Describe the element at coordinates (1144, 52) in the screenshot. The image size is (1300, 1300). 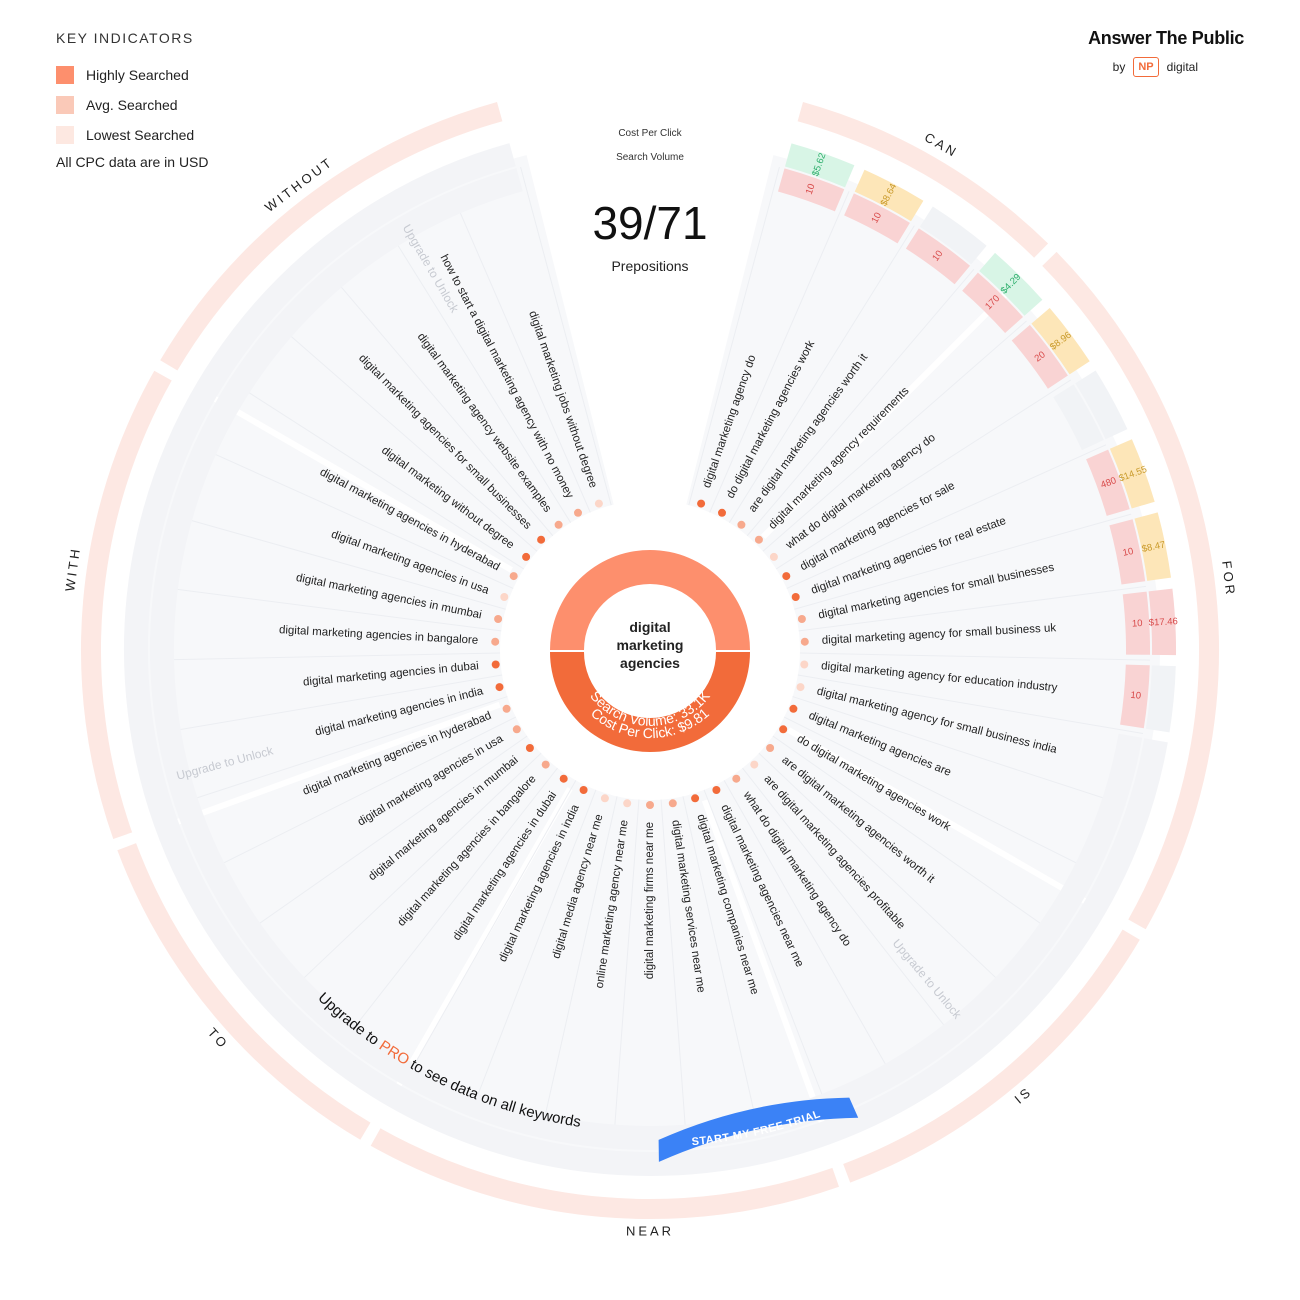
I see `brand-logo: Answer The Public by NP digital` at that location.